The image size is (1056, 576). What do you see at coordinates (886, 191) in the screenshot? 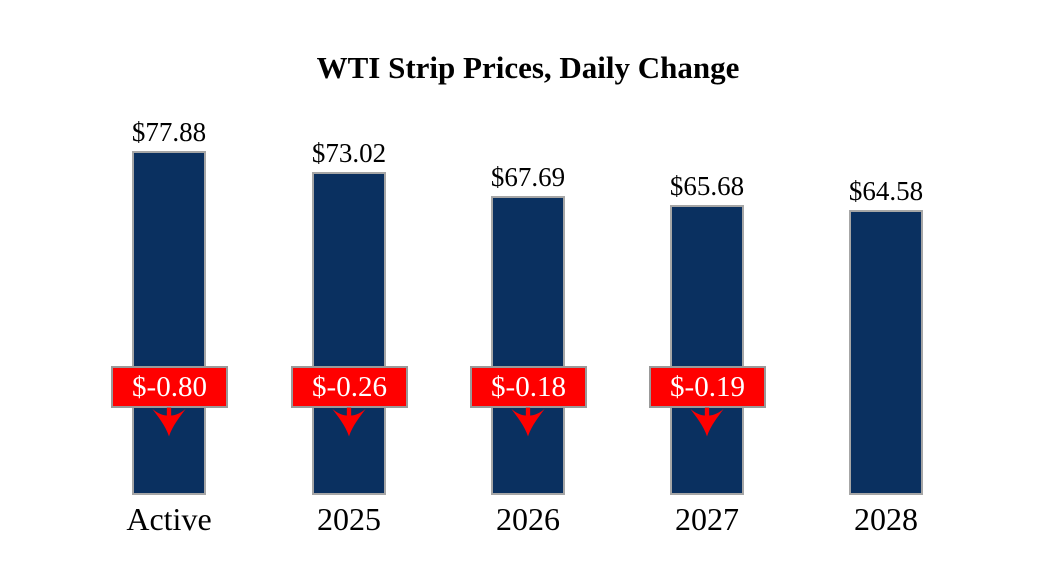
I see `bar-value-label: $64.58` at bounding box center [886, 191].